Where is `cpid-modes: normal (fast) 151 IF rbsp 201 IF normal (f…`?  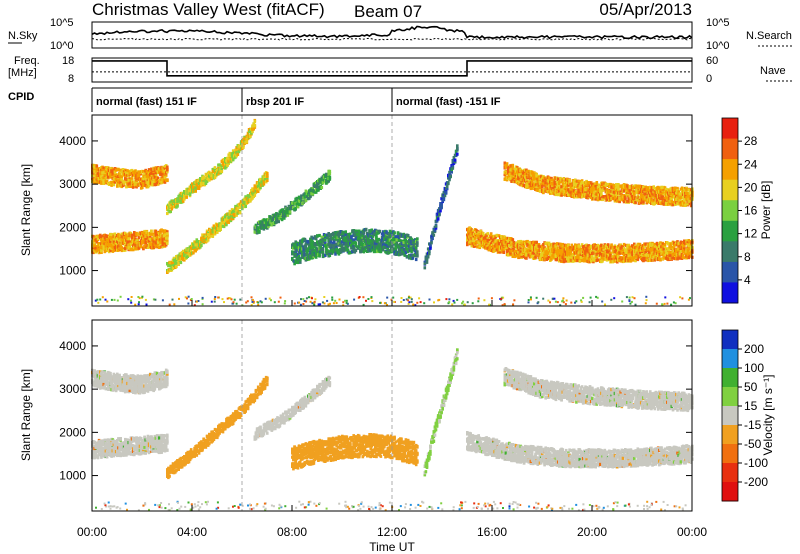
cpid-modes: normal (fast) 151 IF rbsp 201 IF normal (f… is located at coordinates (296, 100).